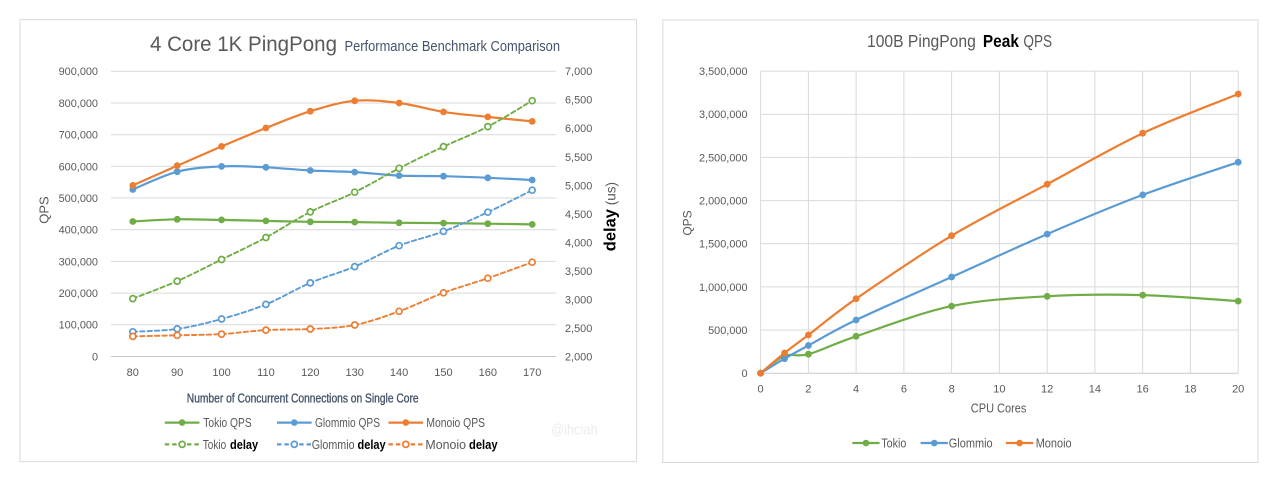 The height and width of the screenshot is (477, 1280). What do you see at coordinates (133, 373) in the screenshot?
I see `svg-text: 80` at bounding box center [133, 373].